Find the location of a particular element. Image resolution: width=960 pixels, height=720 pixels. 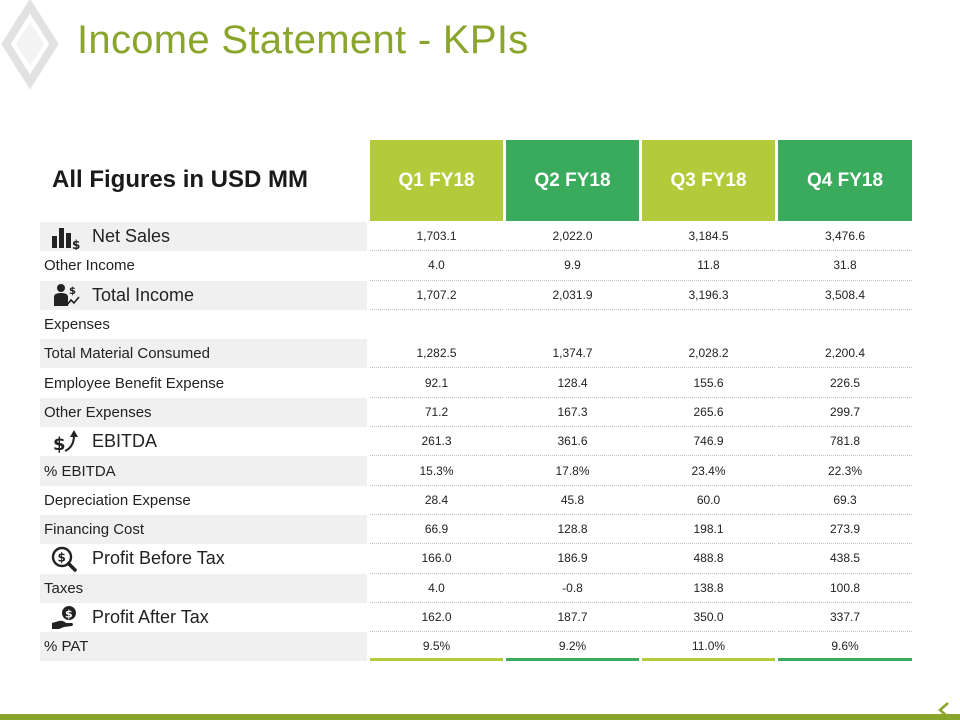

column-underline-q1 is located at coordinates (436, 659).